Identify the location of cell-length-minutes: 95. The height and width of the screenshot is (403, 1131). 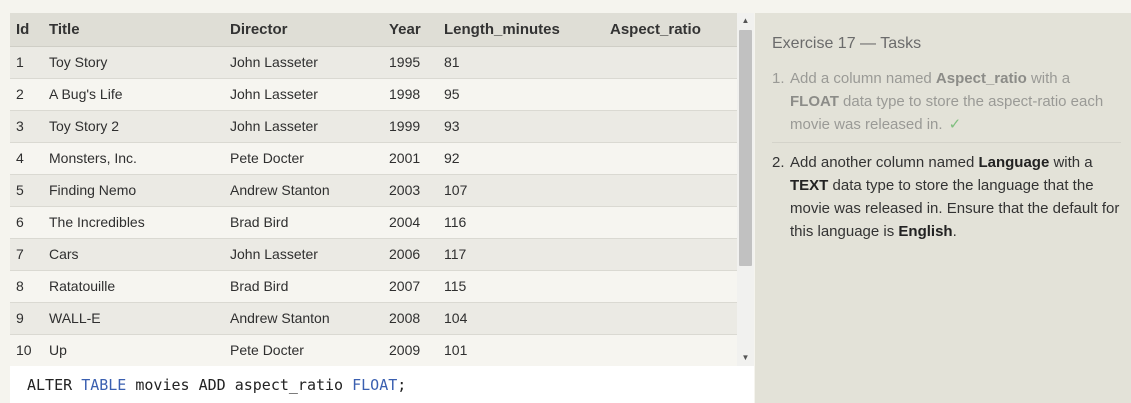
(521, 94).